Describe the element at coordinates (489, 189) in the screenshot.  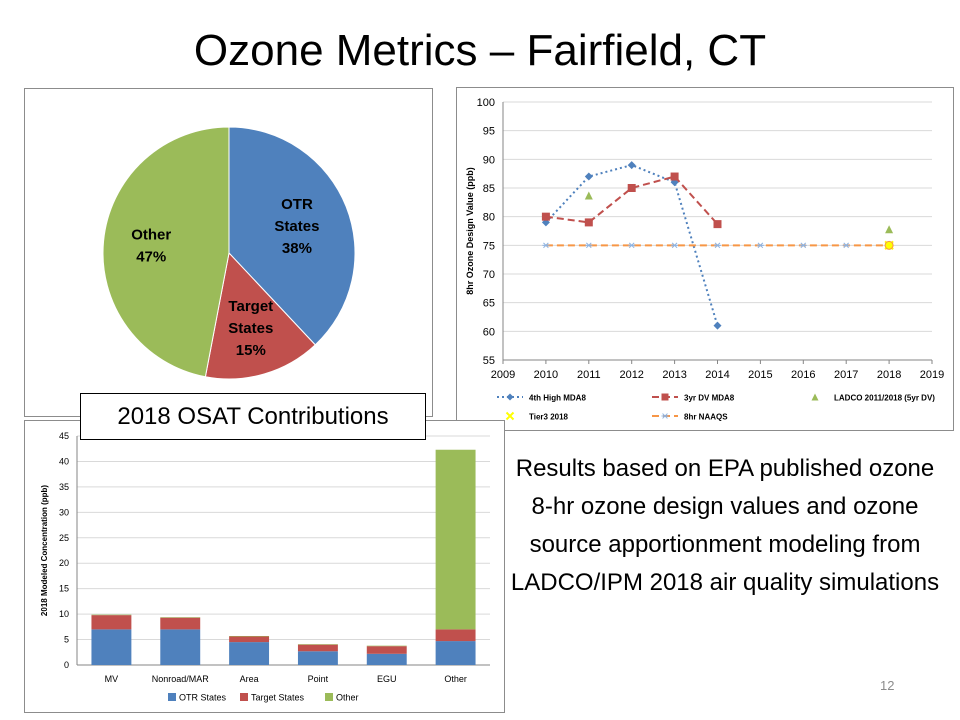
I see `y-tick-label: 85` at that location.